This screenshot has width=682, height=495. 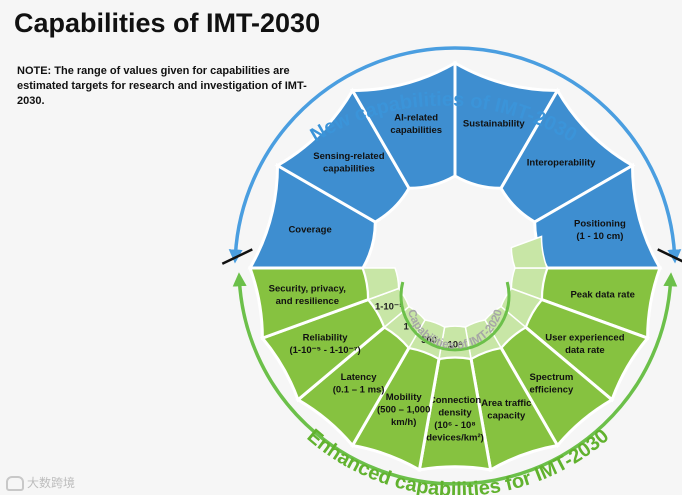 I want to click on imt2020-value-mobility: 500, so click(x=429, y=340).